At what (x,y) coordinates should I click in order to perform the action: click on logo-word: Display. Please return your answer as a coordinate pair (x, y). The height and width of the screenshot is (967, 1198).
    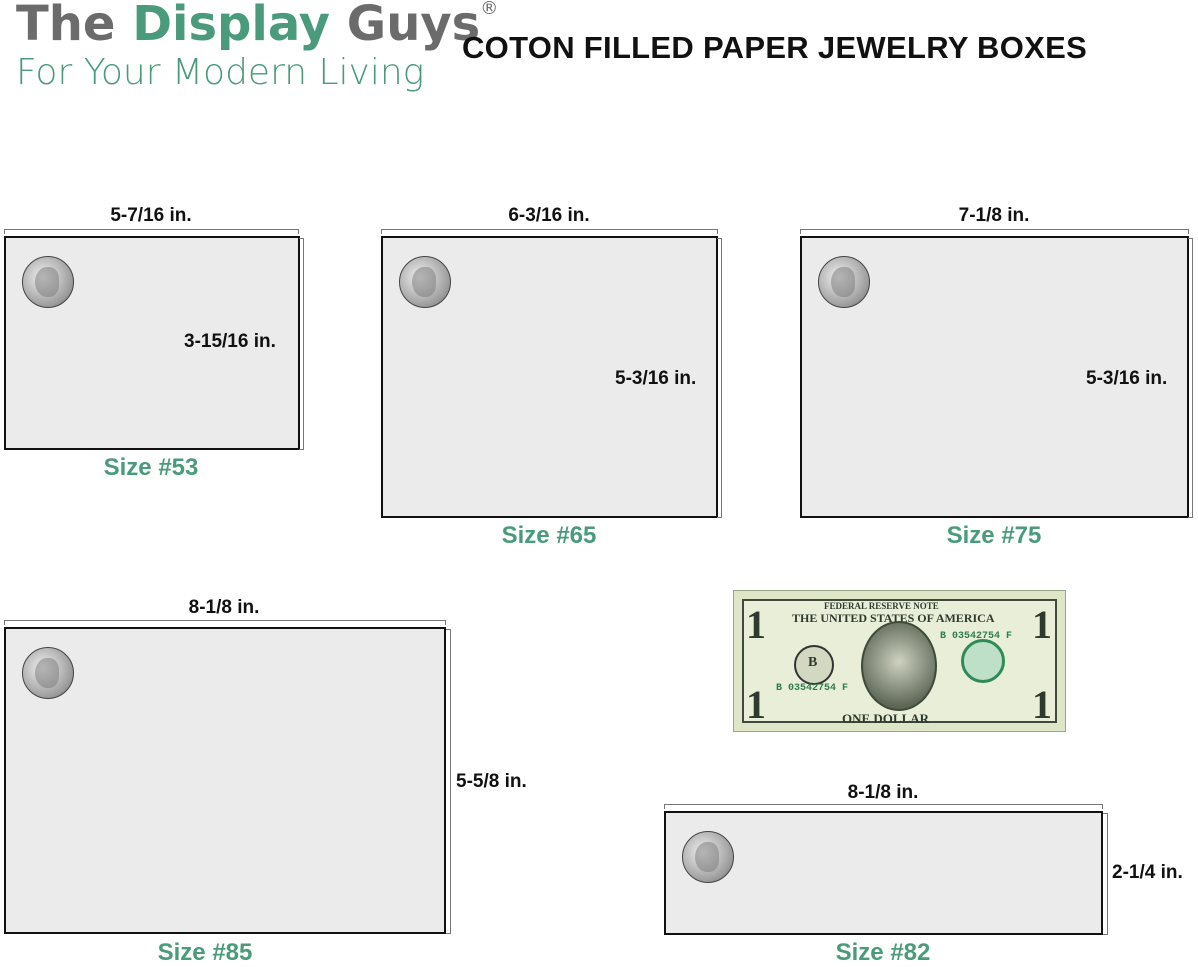
    Looking at the image, I should click on (231, 26).